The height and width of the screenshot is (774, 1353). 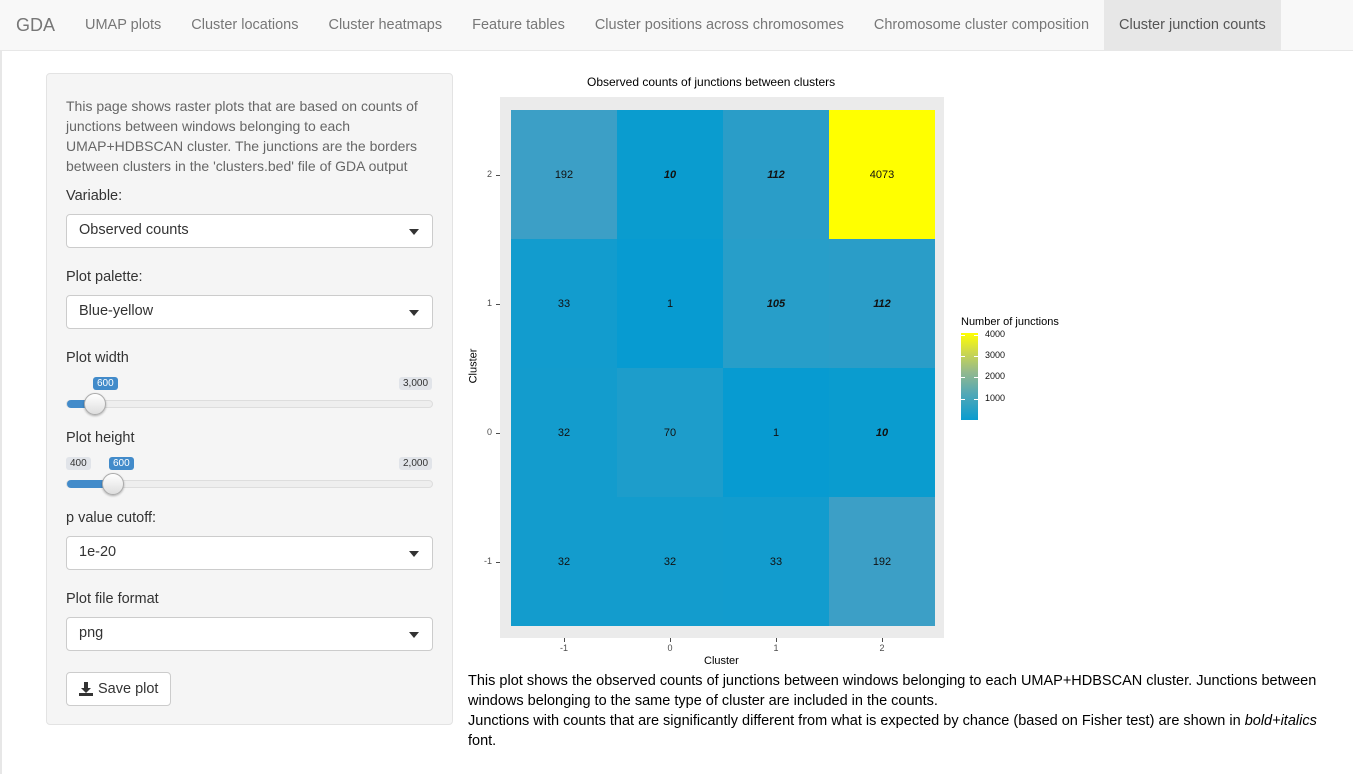 What do you see at coordinates (882, 174) in the screenshot?
I see `heatmap-cell: 4073` at bounding box center [882, 174].